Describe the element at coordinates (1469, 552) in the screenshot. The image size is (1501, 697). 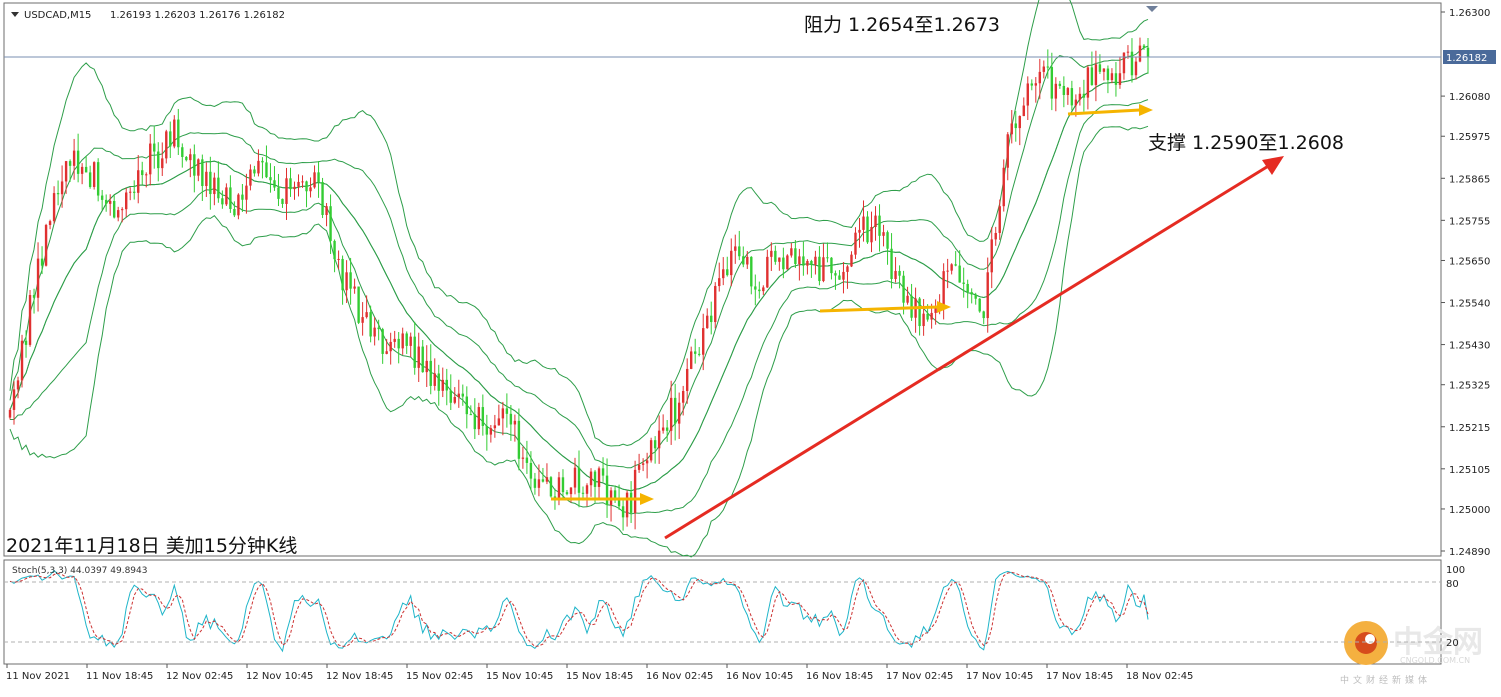
I see `price-tick-label: 1.24890` at that location.